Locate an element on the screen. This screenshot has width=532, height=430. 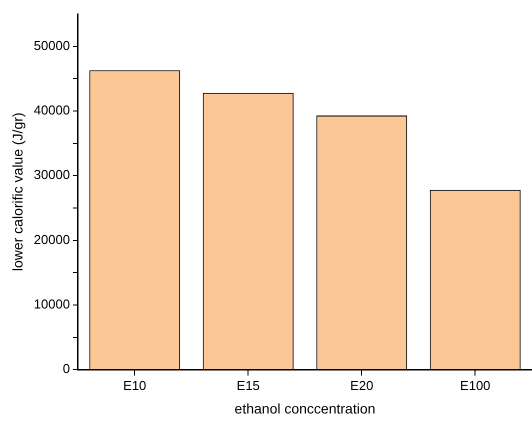
x-tick-label: E15 is located at coordinates (248, 385).